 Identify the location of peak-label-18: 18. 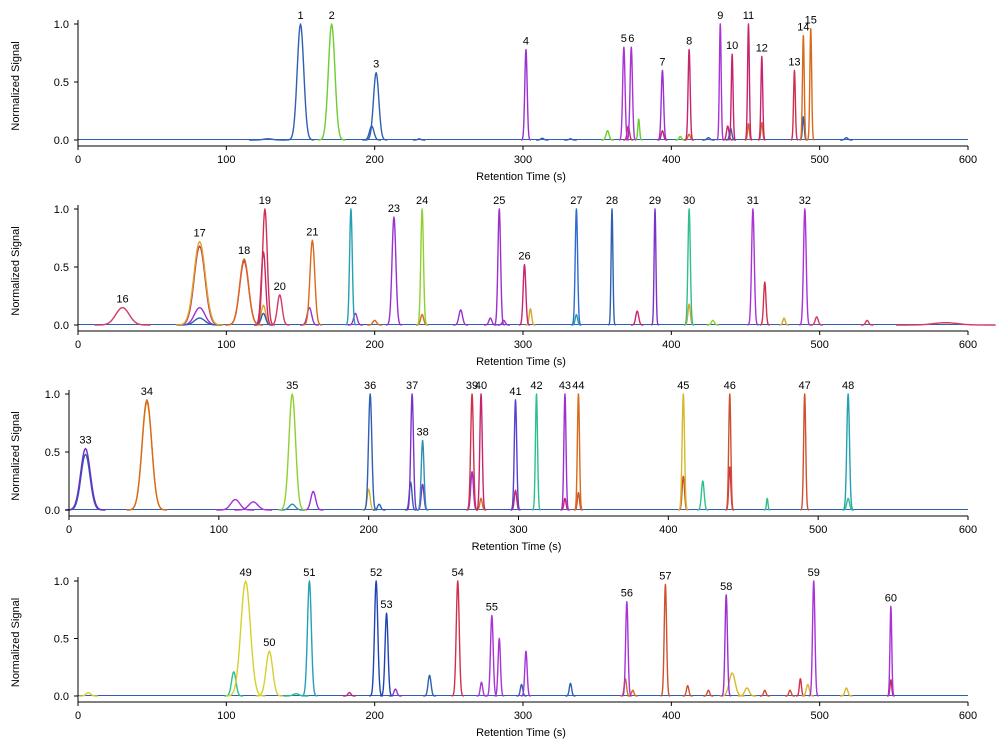
(244, 251).